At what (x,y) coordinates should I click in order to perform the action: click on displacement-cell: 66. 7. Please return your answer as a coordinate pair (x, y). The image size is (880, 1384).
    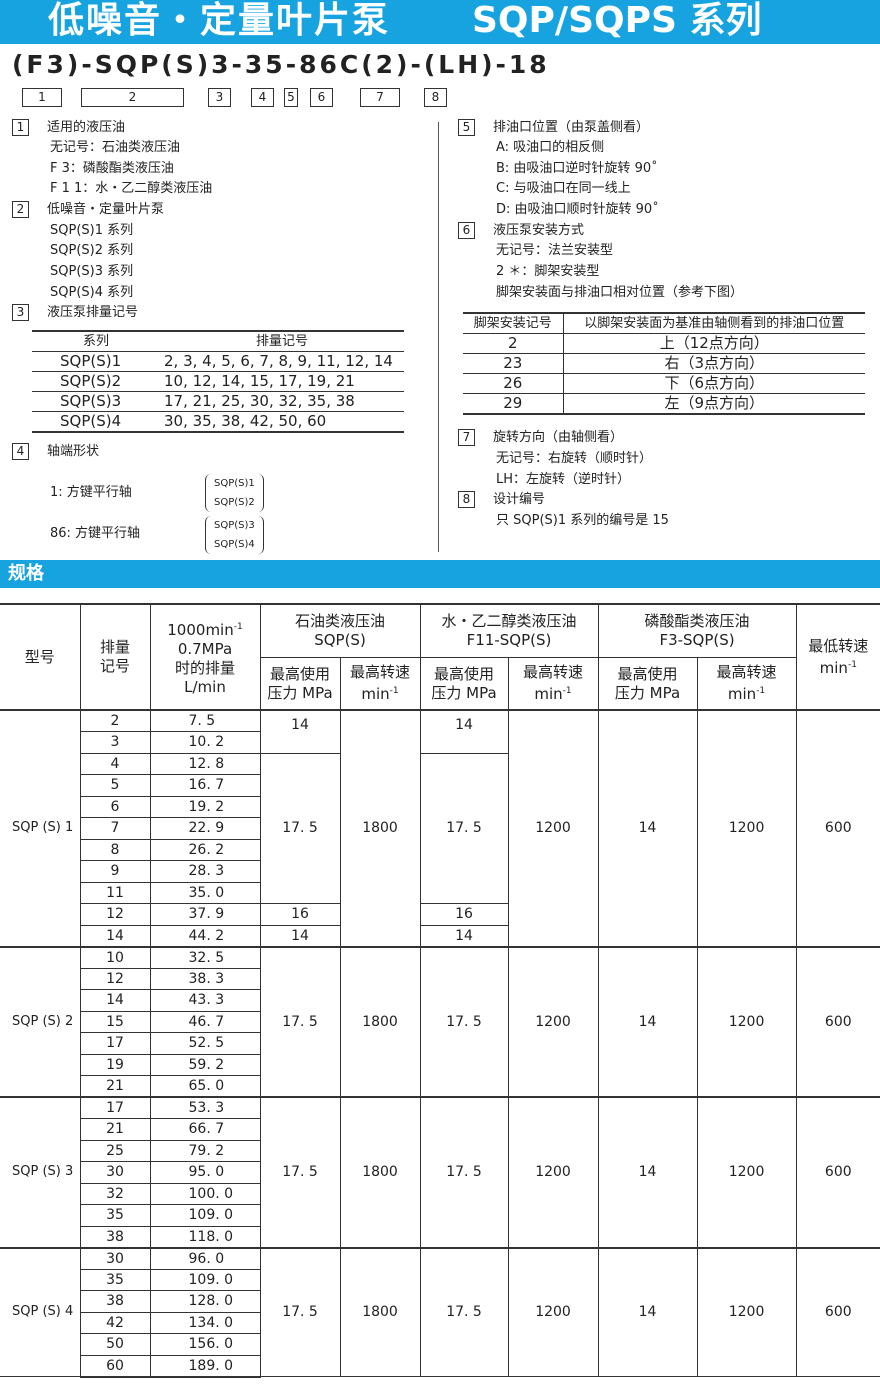
    Looking at the image, I should click on (205, 1129).